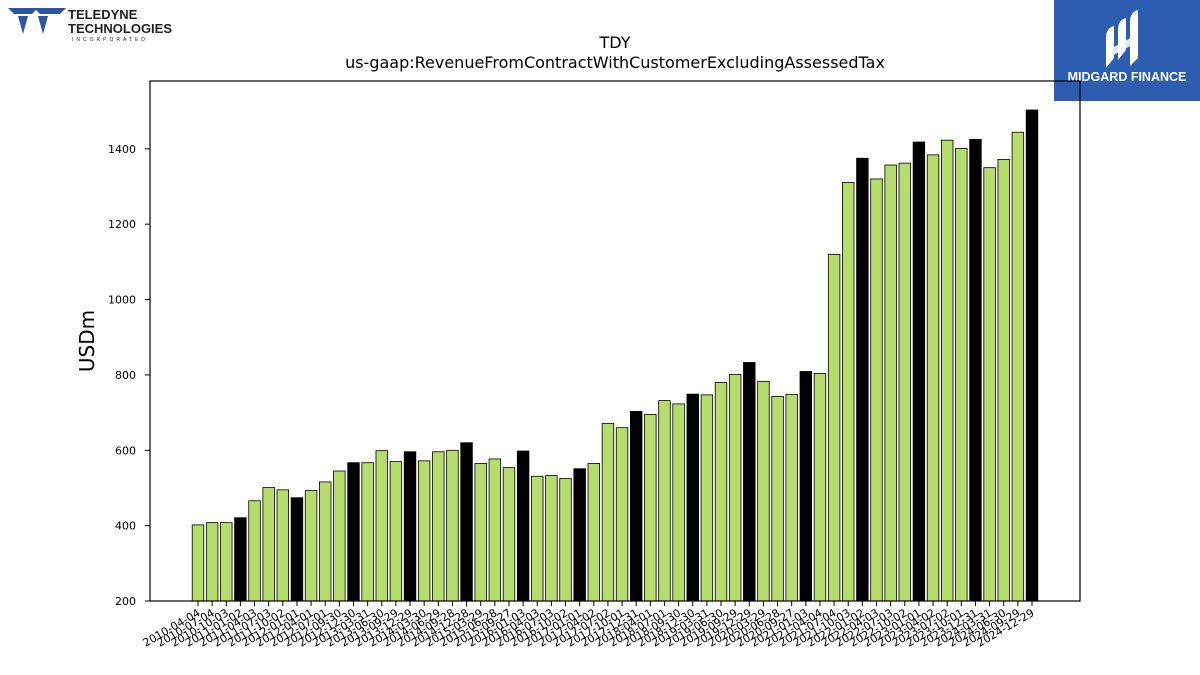  What do you see at coordinates (122, 149) in the screenshot?
I see `y-tick-label: 1400` at bounding box center [122, 149].